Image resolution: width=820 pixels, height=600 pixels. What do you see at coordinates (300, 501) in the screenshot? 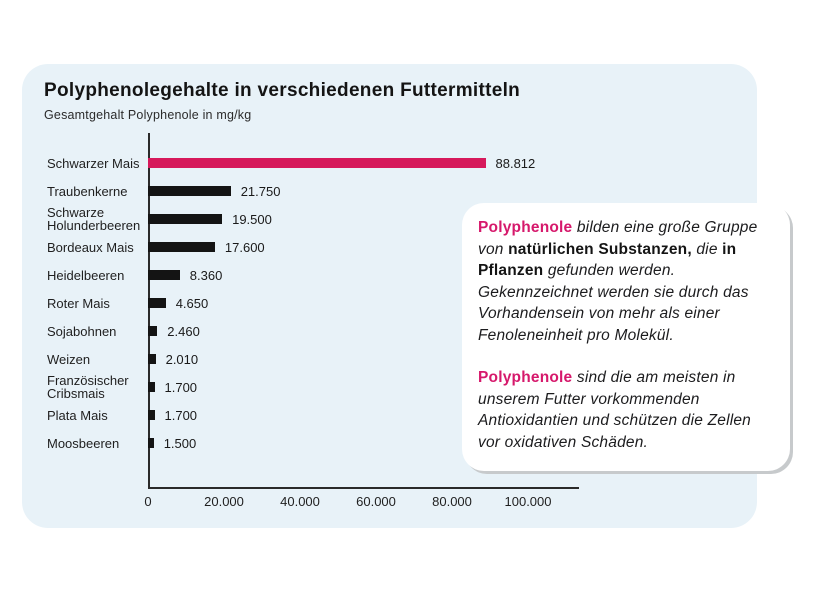
I see `x-tick-label: 40.000` at bounding box center [300, 501].